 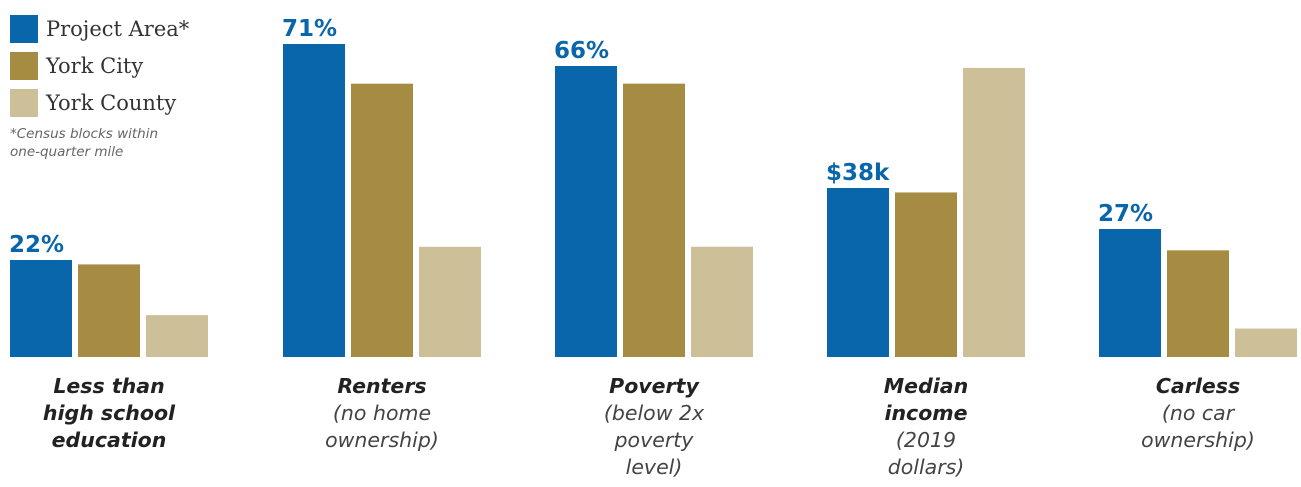 What do you see at coordinates (654, 413) in the screenshot?
I see `category-label-line: (below 2x` at bounding box center [654, 413].